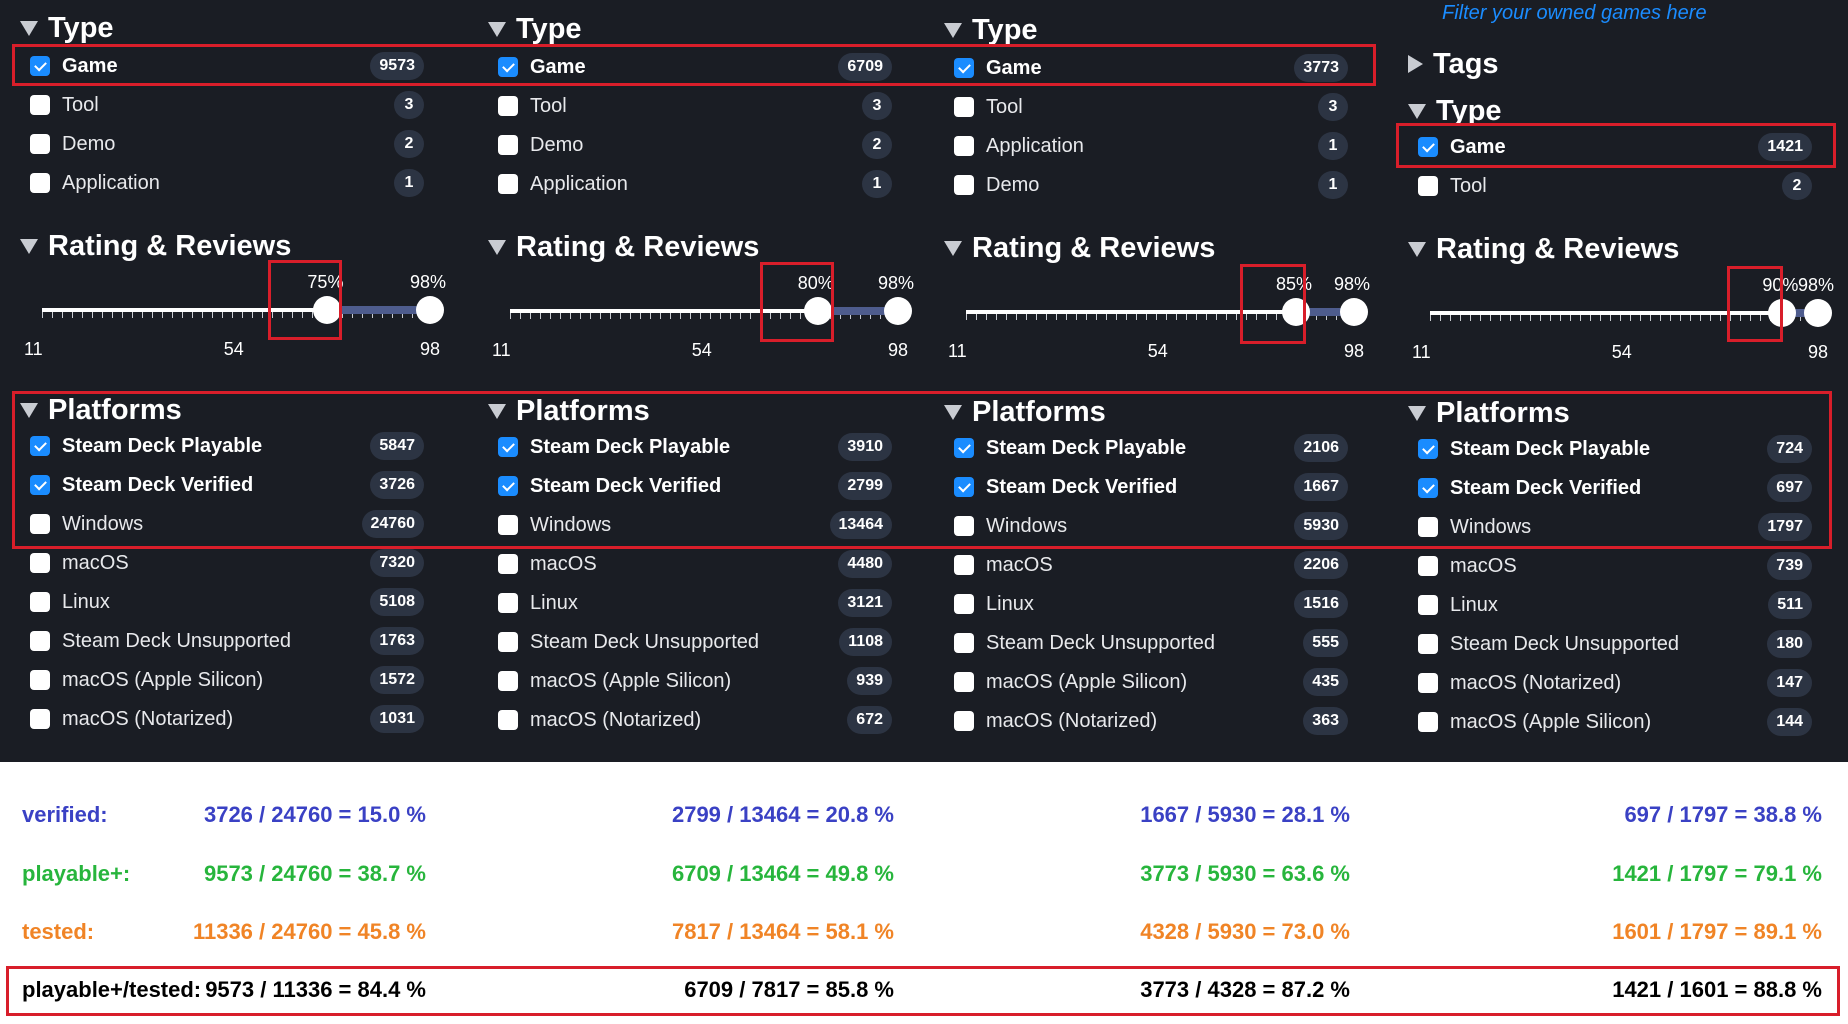  I want to click on type-row: Game 3773, so click(1146, 68).